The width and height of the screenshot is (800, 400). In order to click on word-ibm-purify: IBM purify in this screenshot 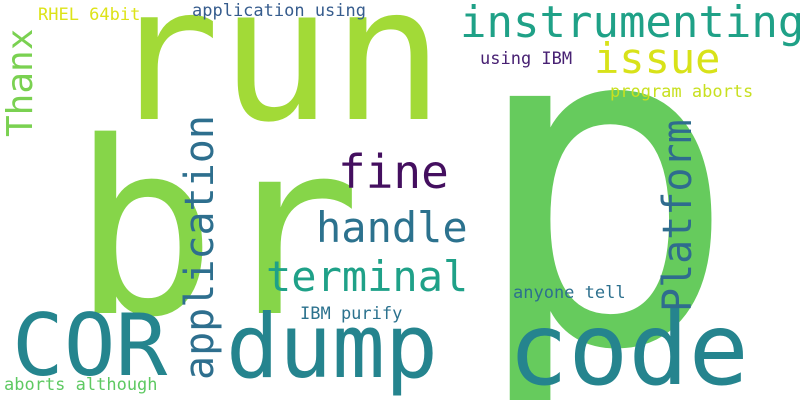, I will do `click(351, 314)`.